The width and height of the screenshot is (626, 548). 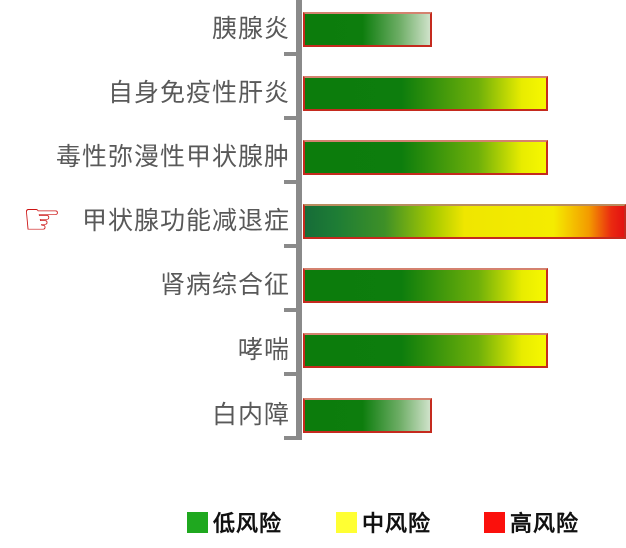 I want to click on category-label-6: 哮喘, so click(x=263, y=350).